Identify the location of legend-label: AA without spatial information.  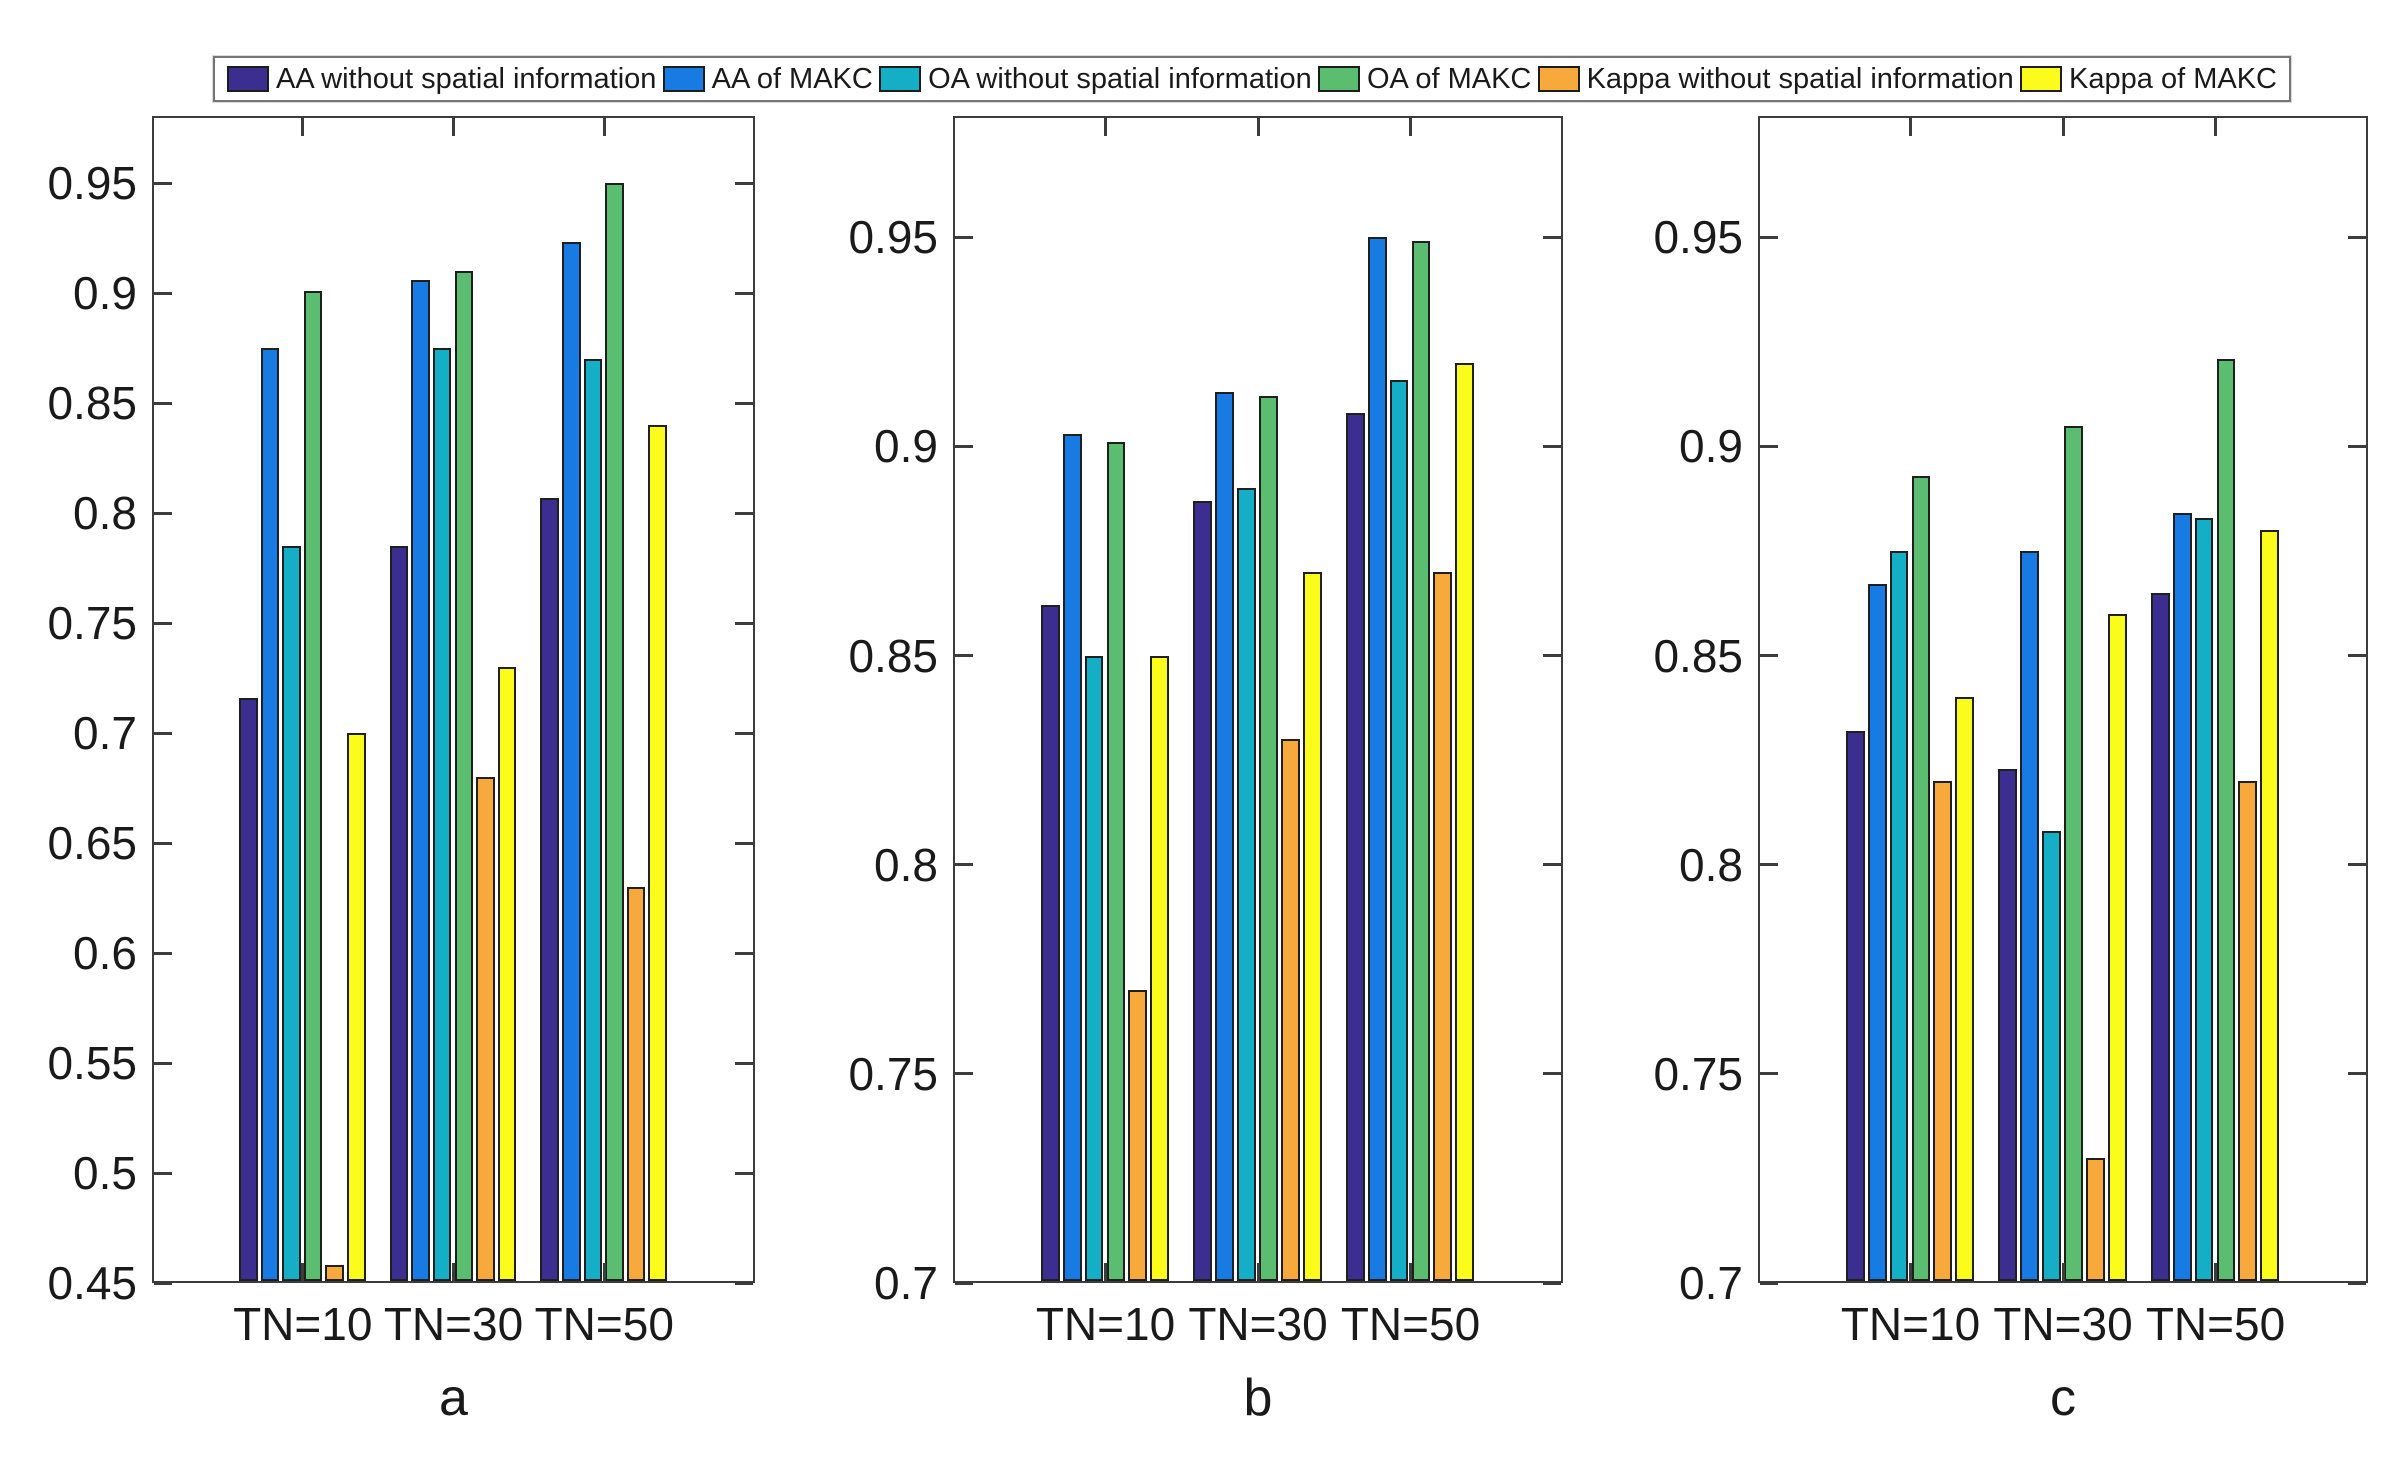
(466, 79).